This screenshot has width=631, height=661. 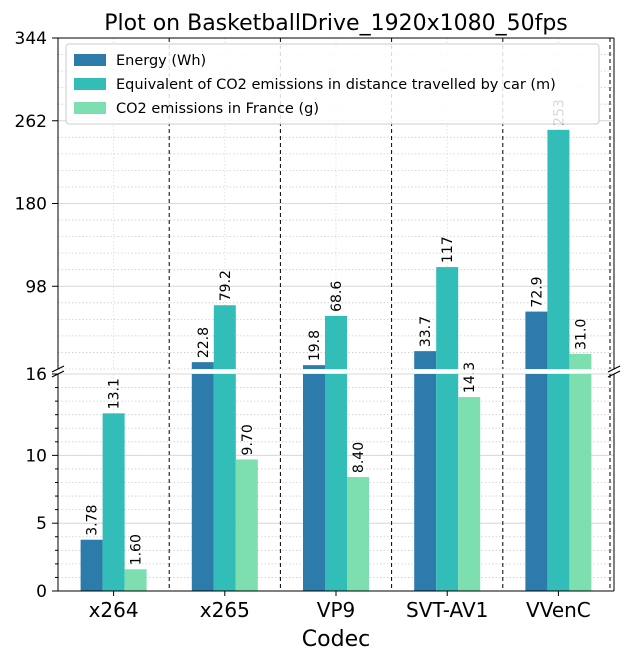 What do you see at coordinates (36, 375) in the screenshot?
I see `y-tick-label: 16` at bounding box center [36, 375].